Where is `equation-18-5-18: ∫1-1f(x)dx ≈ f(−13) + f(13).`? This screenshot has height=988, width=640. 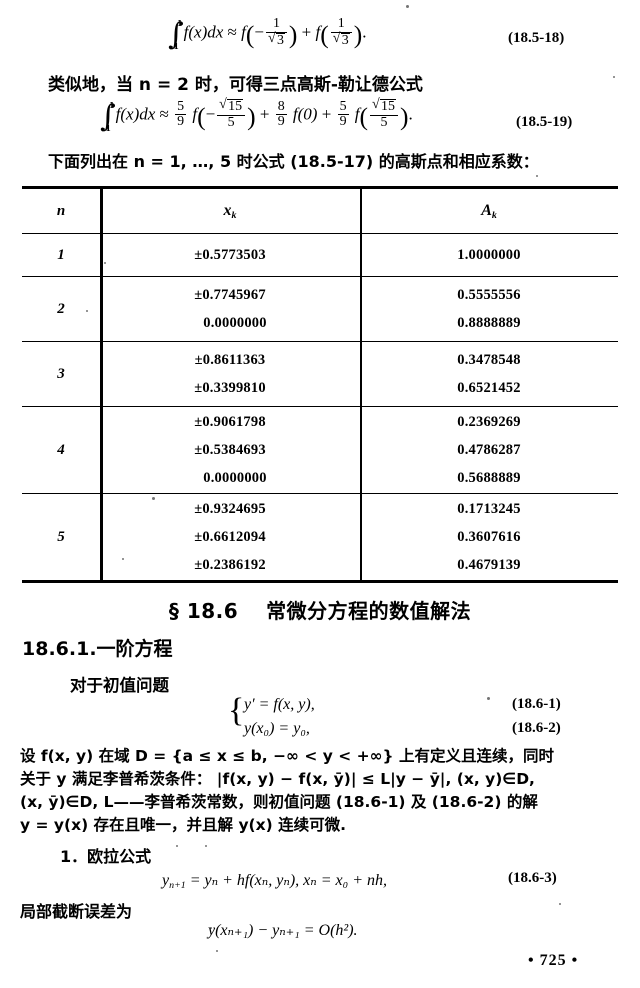
equation-18-5-18: ∫1-1f(x)dx ≈ f(−13) + f(13). is located at coordinates (267, 34).